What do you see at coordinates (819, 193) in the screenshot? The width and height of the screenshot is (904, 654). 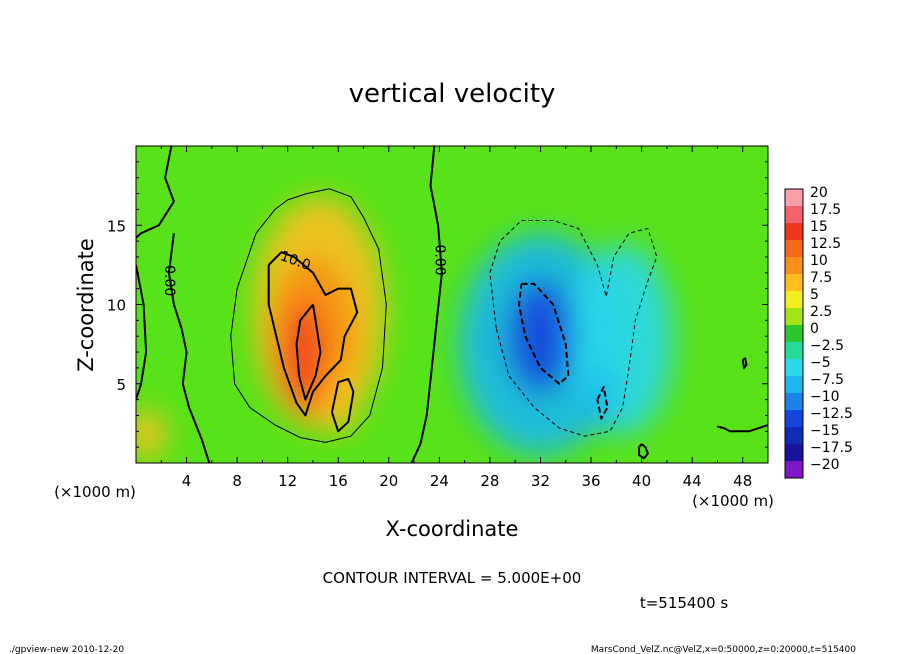 I see `colorbar-label: 20` at bounding box center [819, 193].